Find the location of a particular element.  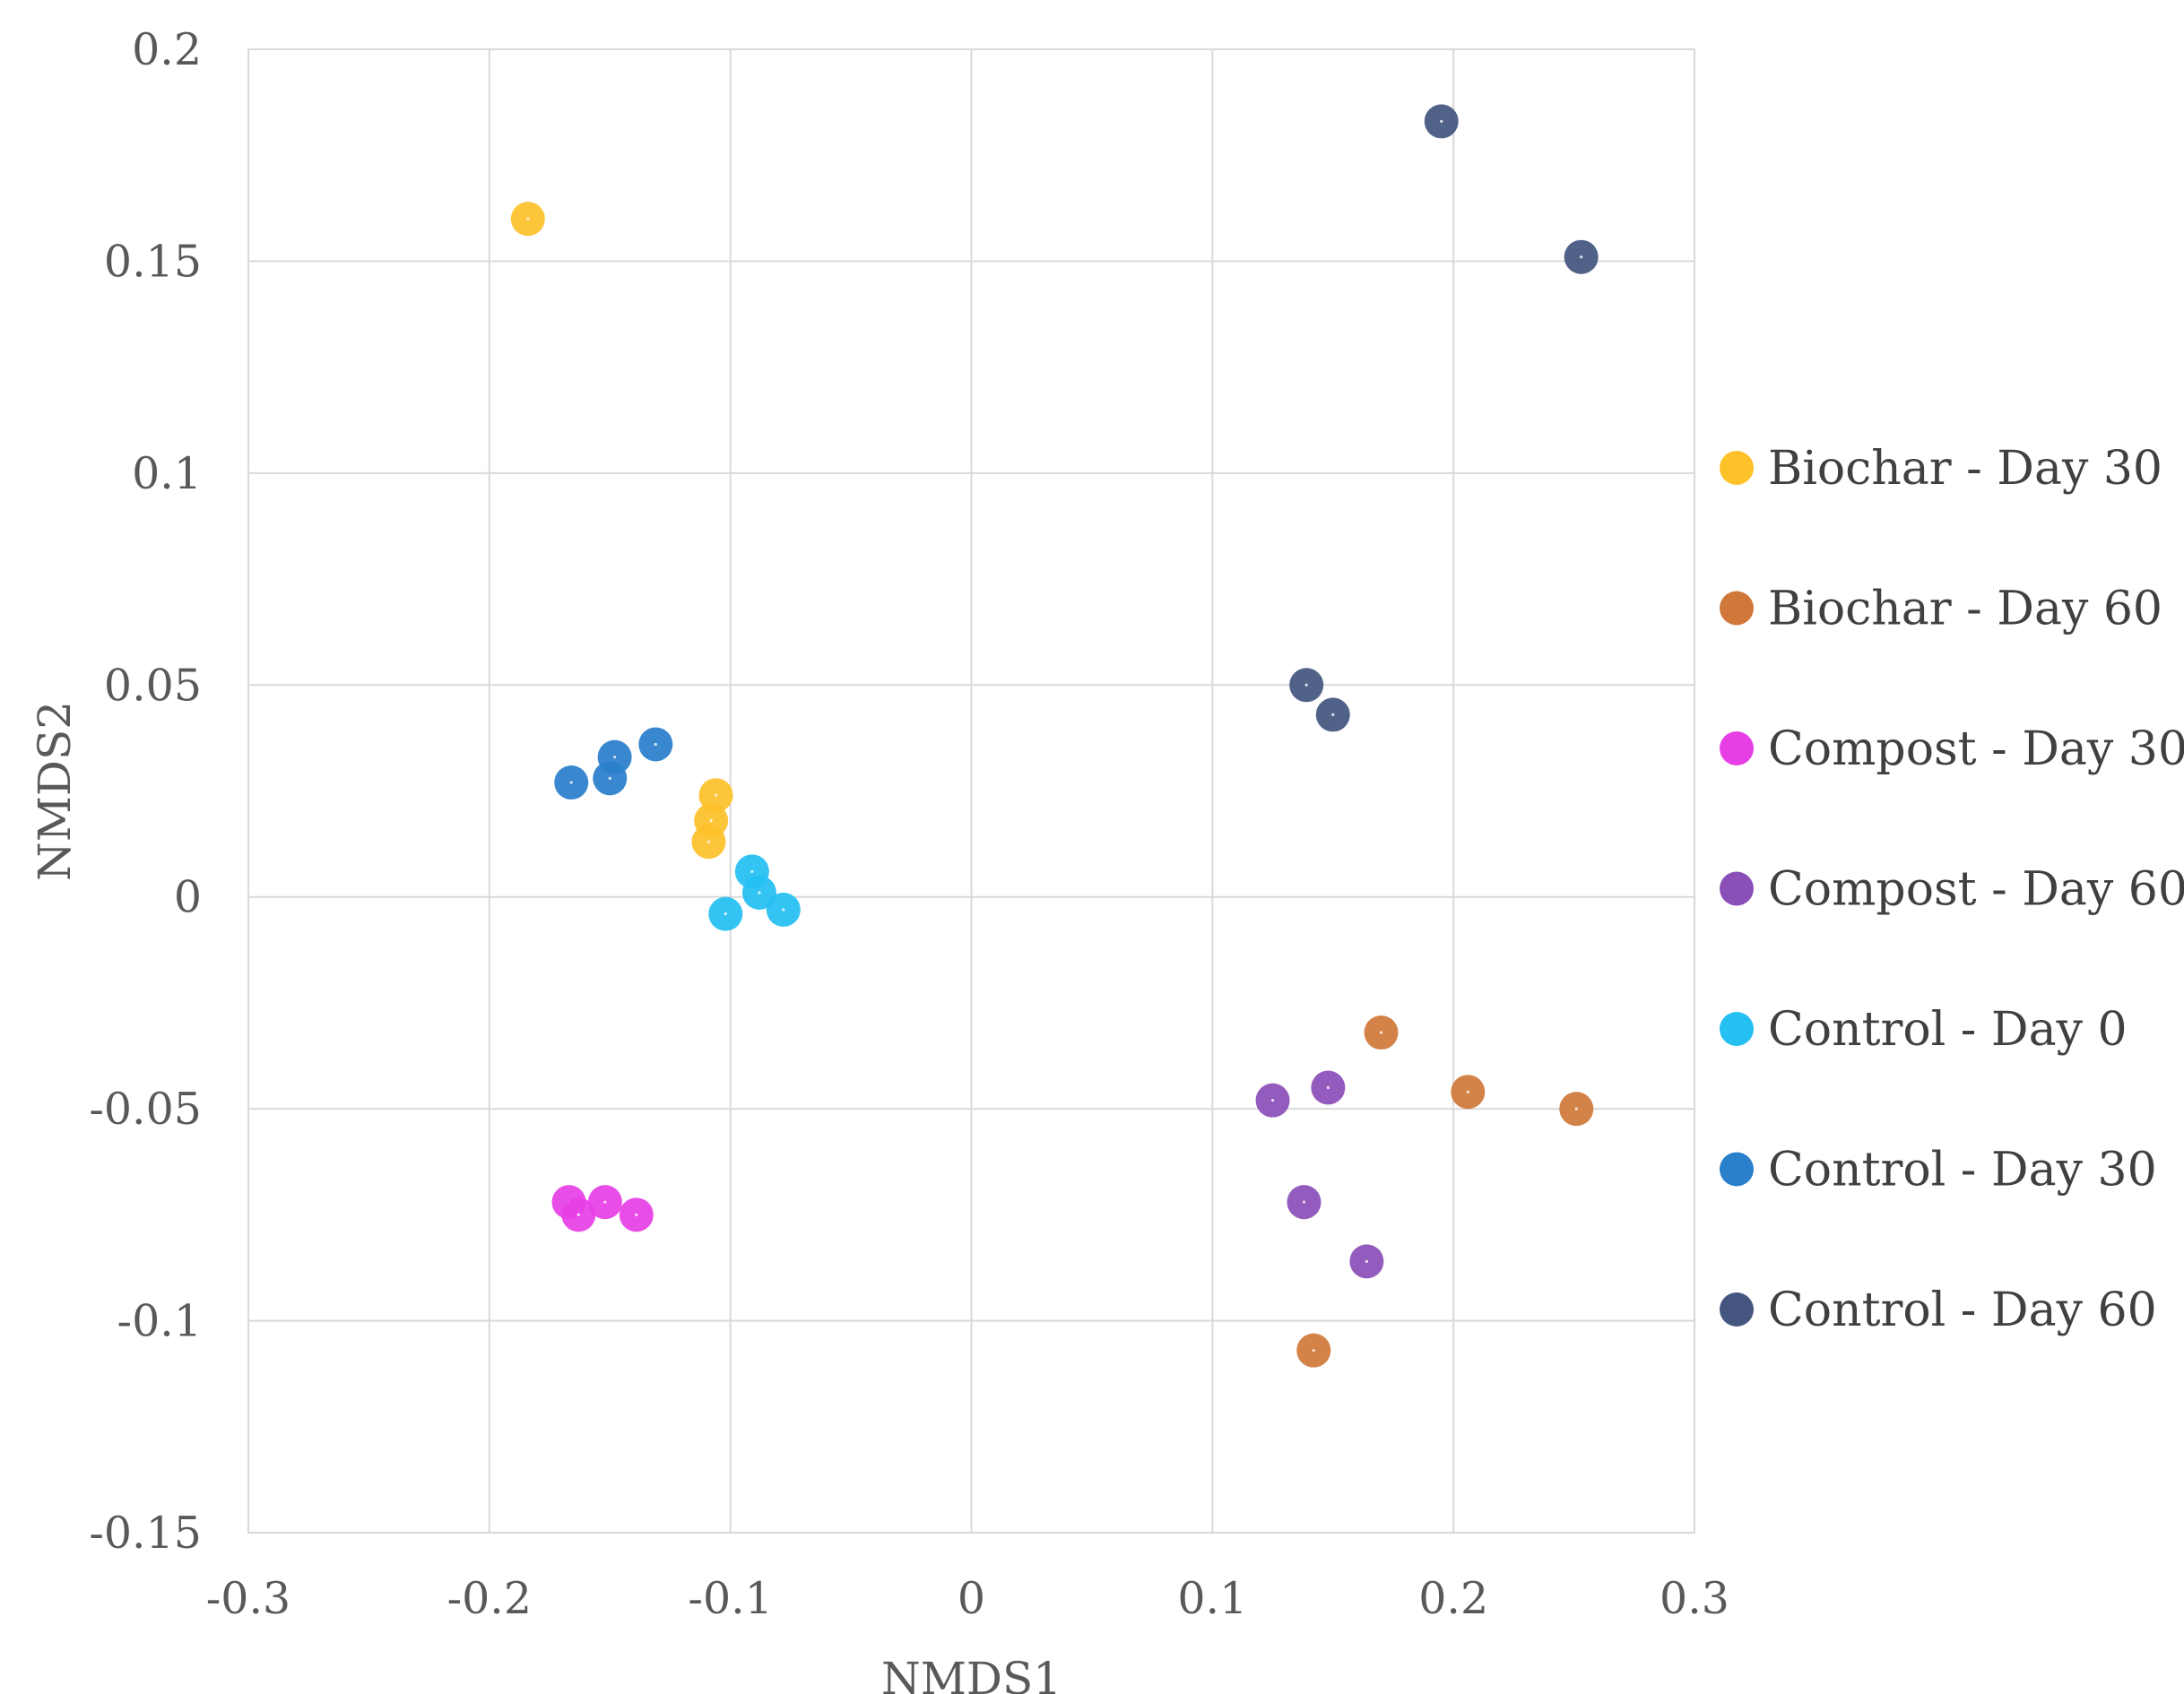

legend-item: Biochar - Day 60 is located at coordinates (1941, 609).